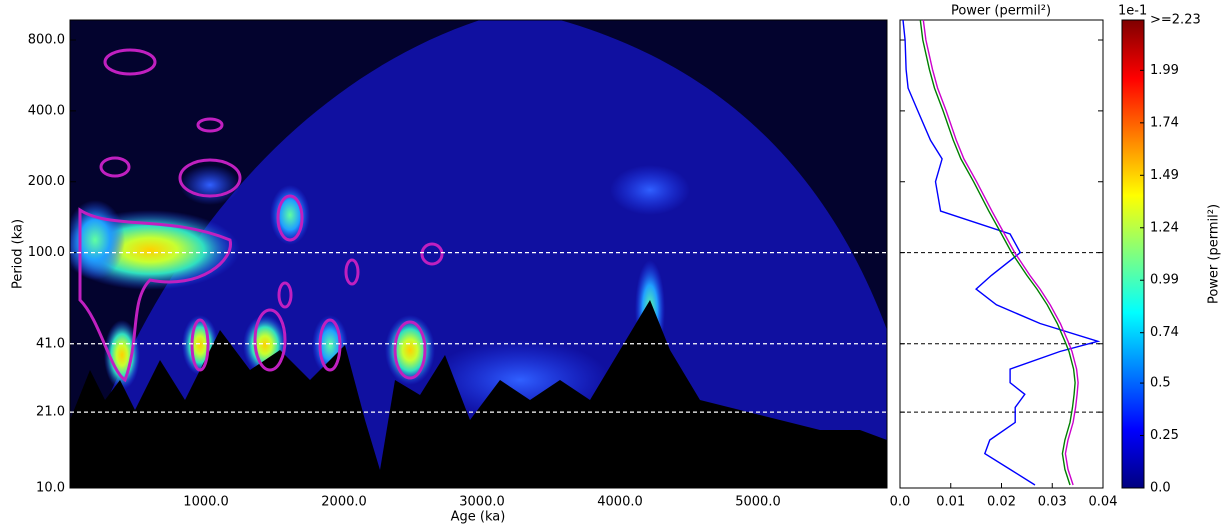 This screenshot has width=1230, height=528. Describe the element at coordinates (1164, 332) in the screenshot. I see `colorbar-tick-label: 0.74` at that location.